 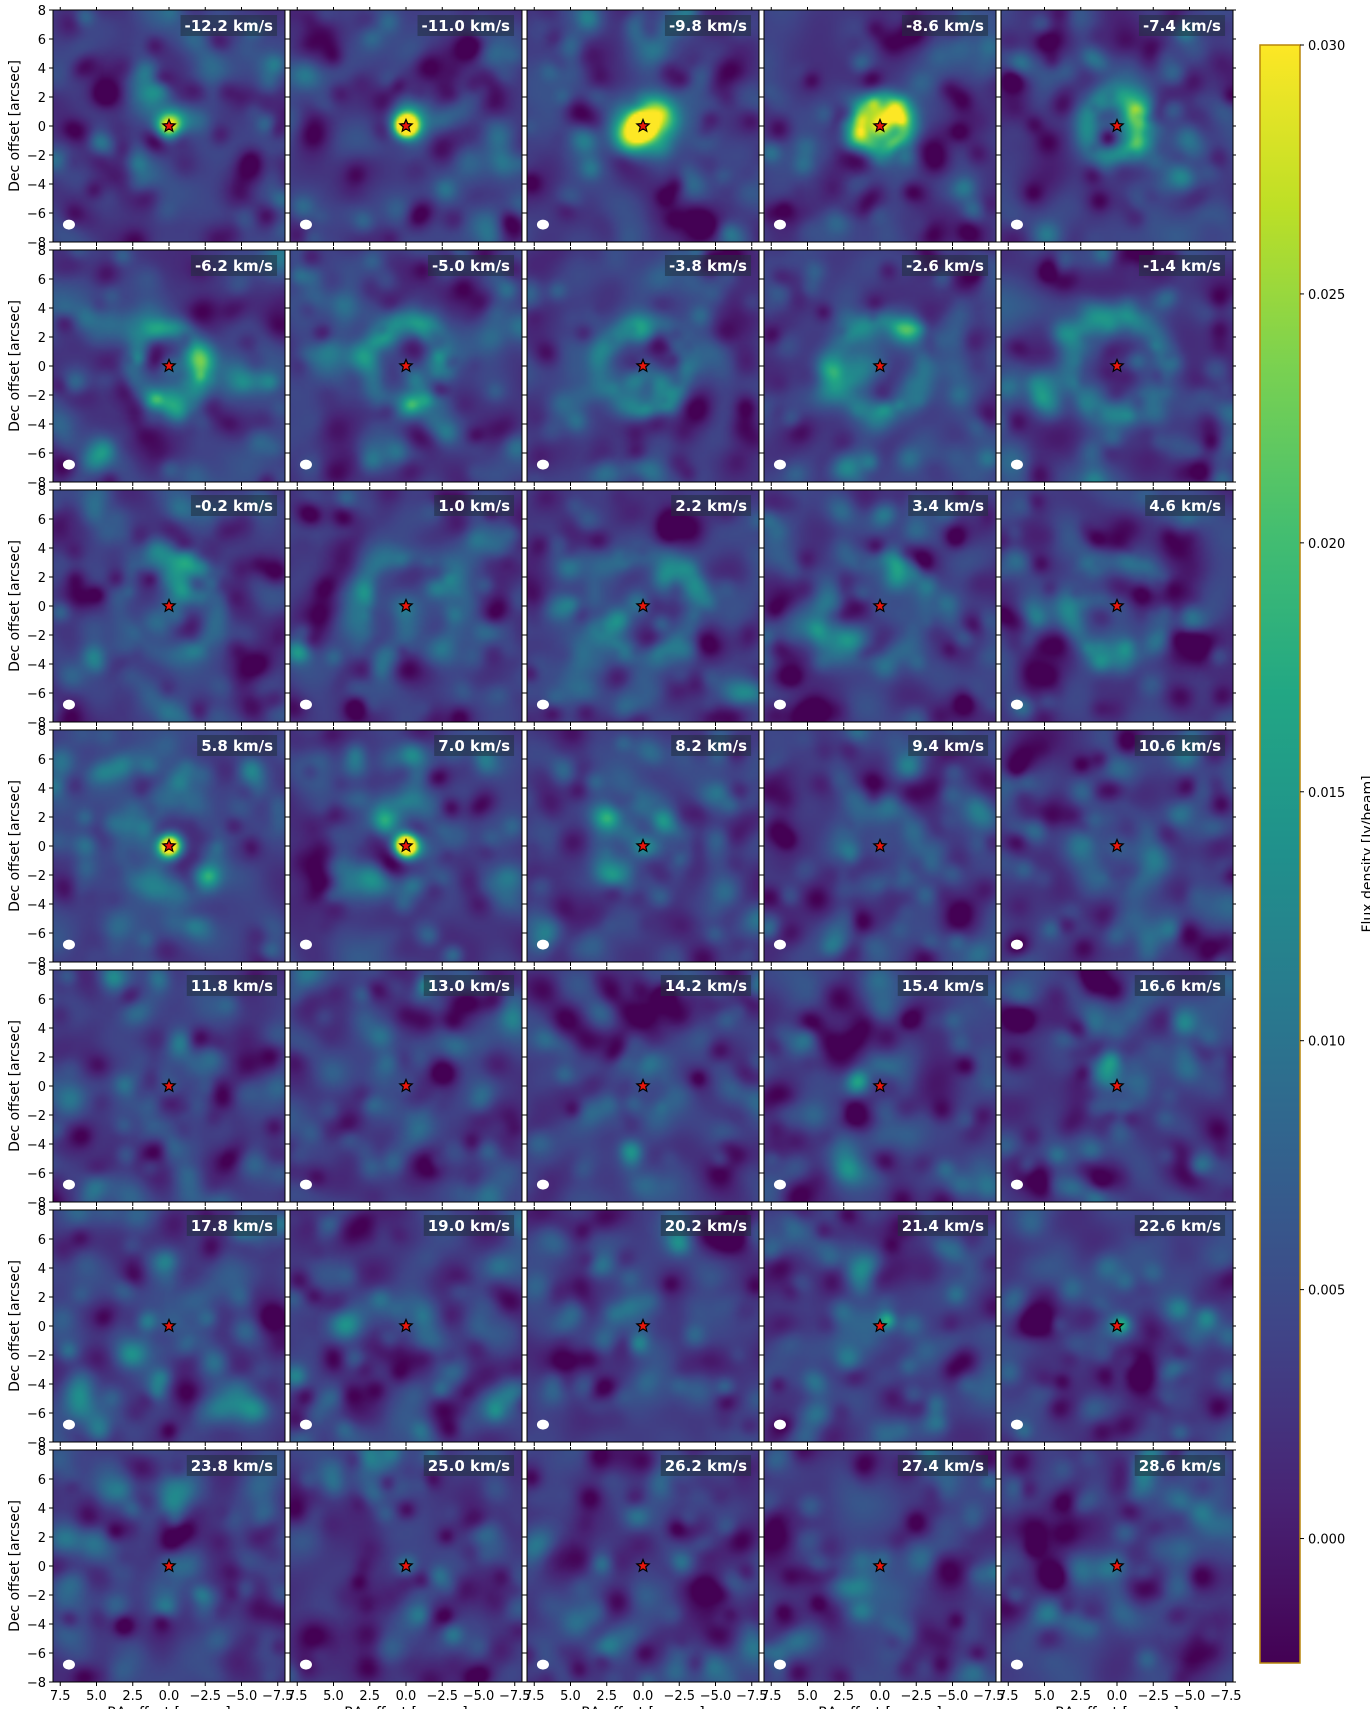 What do you see at coordinates (405, 846) in the screenshot?
I see `channel-panel: 7.0 km/s` at bounding box center [405, 846].